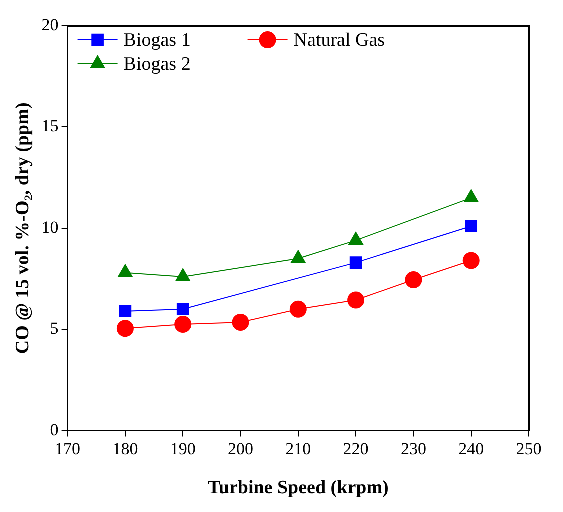 The image size is (563, 512). Describe the element at coordinates (157, 40) in the screenshot. I see `legend-label: Biogas 1` at that location.